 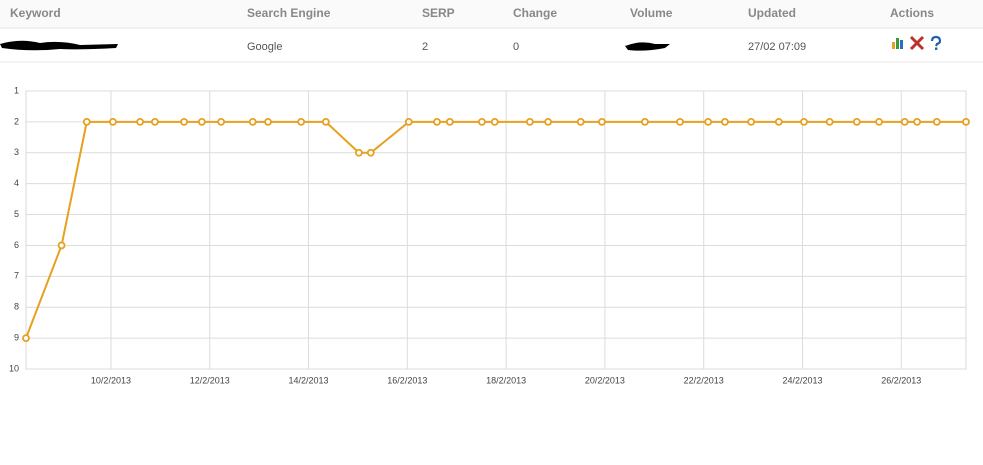 What do you see at coordinates (491, 14) in the screenshot?
I see `table-header-bg` at bounding box center [491, 14].